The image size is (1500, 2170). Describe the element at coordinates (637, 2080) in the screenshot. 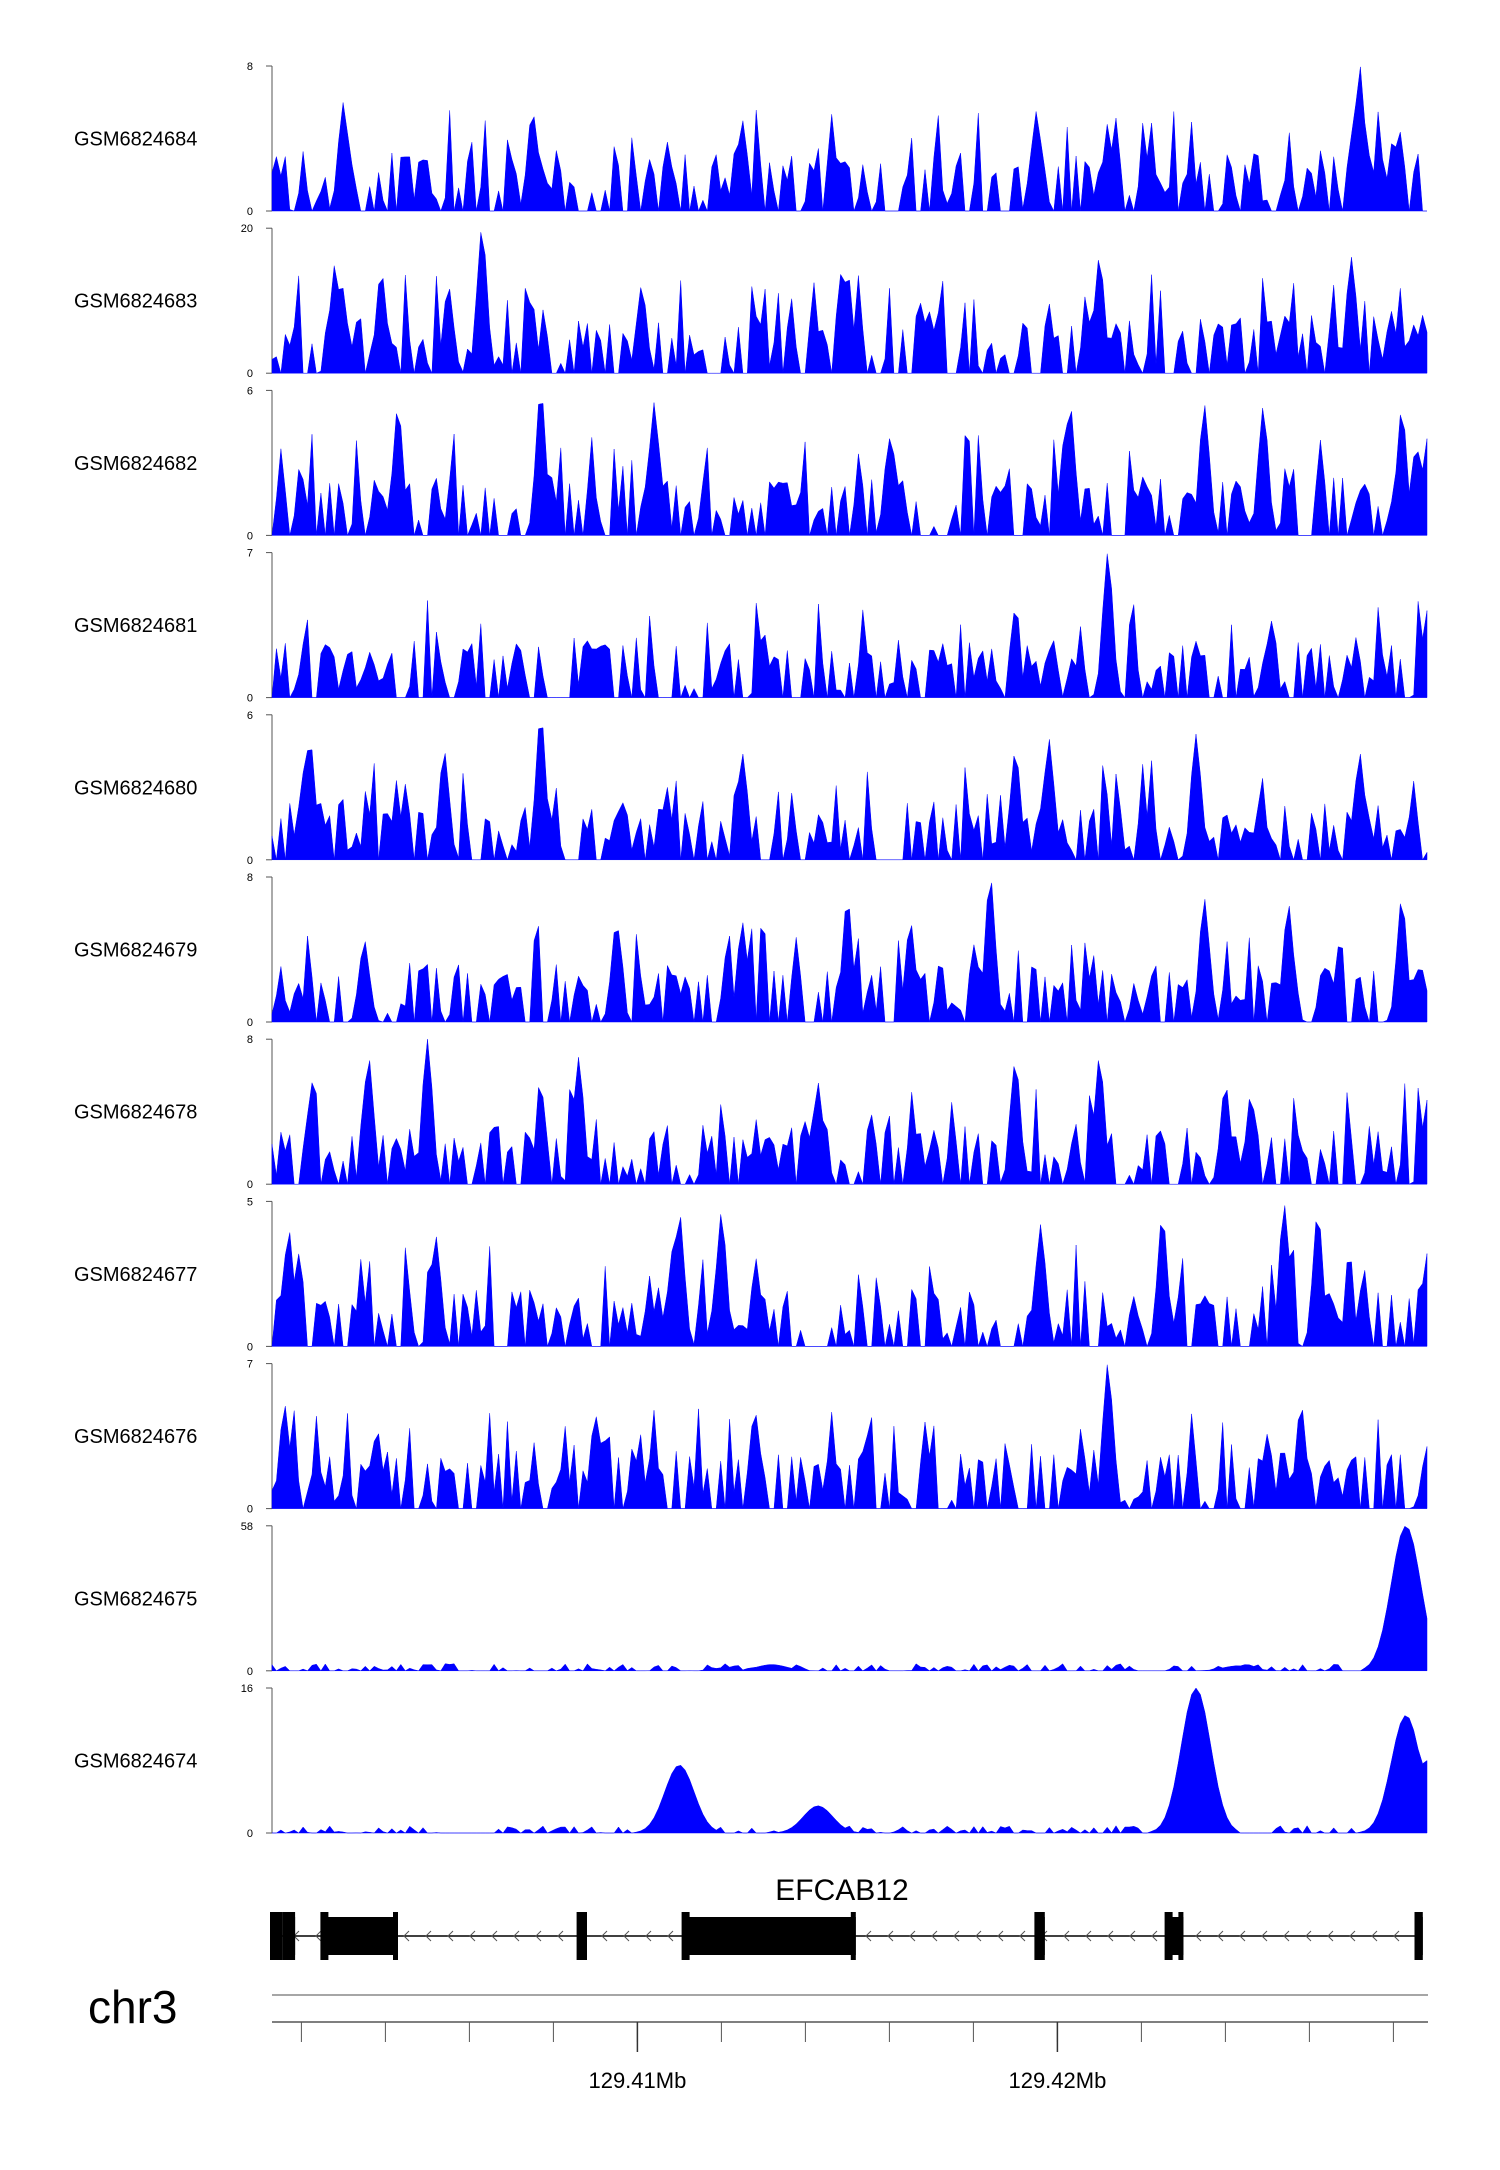

I see `axis-tick-label: 129.41Mb` at that location.